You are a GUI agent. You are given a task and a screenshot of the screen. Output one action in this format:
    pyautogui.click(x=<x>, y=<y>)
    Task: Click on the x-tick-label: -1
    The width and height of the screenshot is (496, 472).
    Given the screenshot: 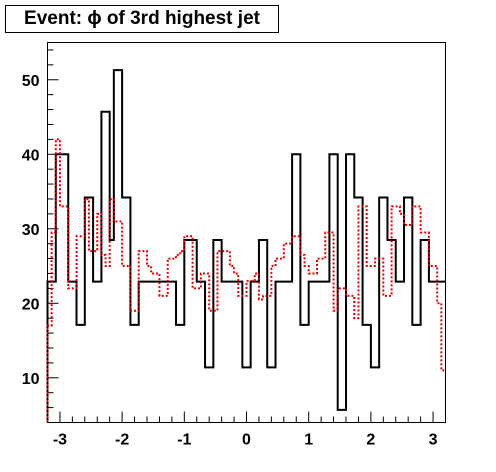 What is the action you would take?
    pyautogui.click(x=184, y=440)
    